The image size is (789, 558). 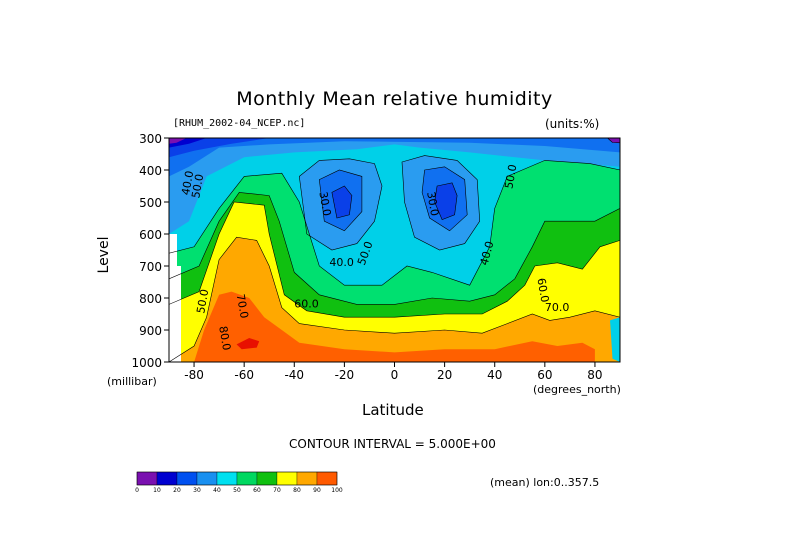 I want to click on y-tick-label-4: 700, so click(x=150, y=267).